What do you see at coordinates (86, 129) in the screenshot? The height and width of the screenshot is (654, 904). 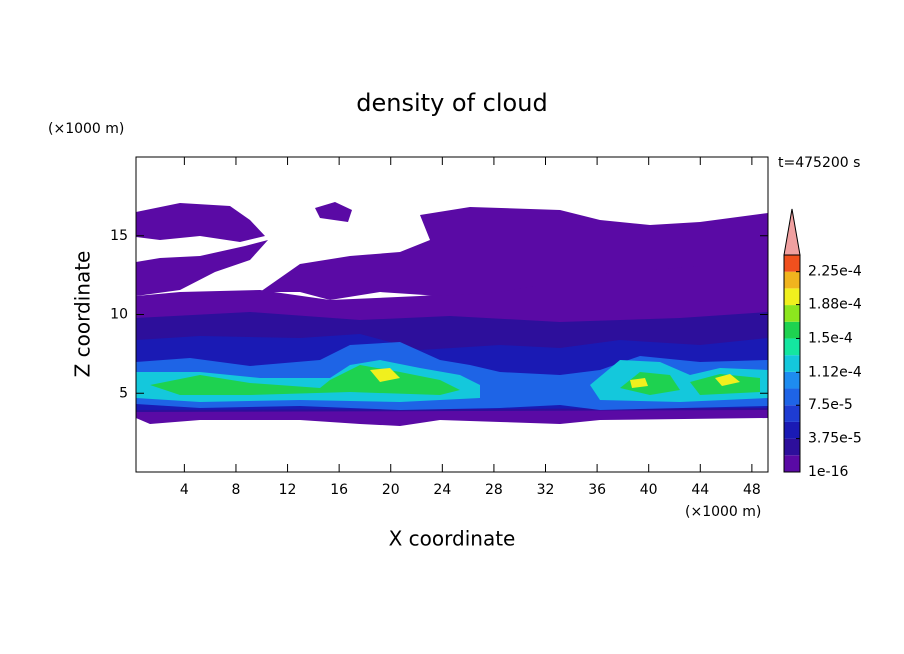 I see `y-unit: (×1000 m)` at bounding box center [86, 129].